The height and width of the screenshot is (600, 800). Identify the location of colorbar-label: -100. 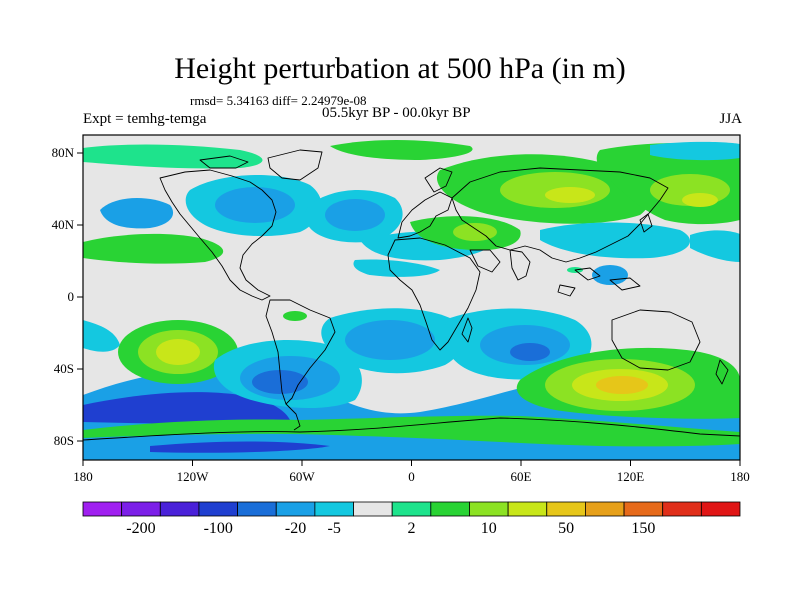
(218, 528).